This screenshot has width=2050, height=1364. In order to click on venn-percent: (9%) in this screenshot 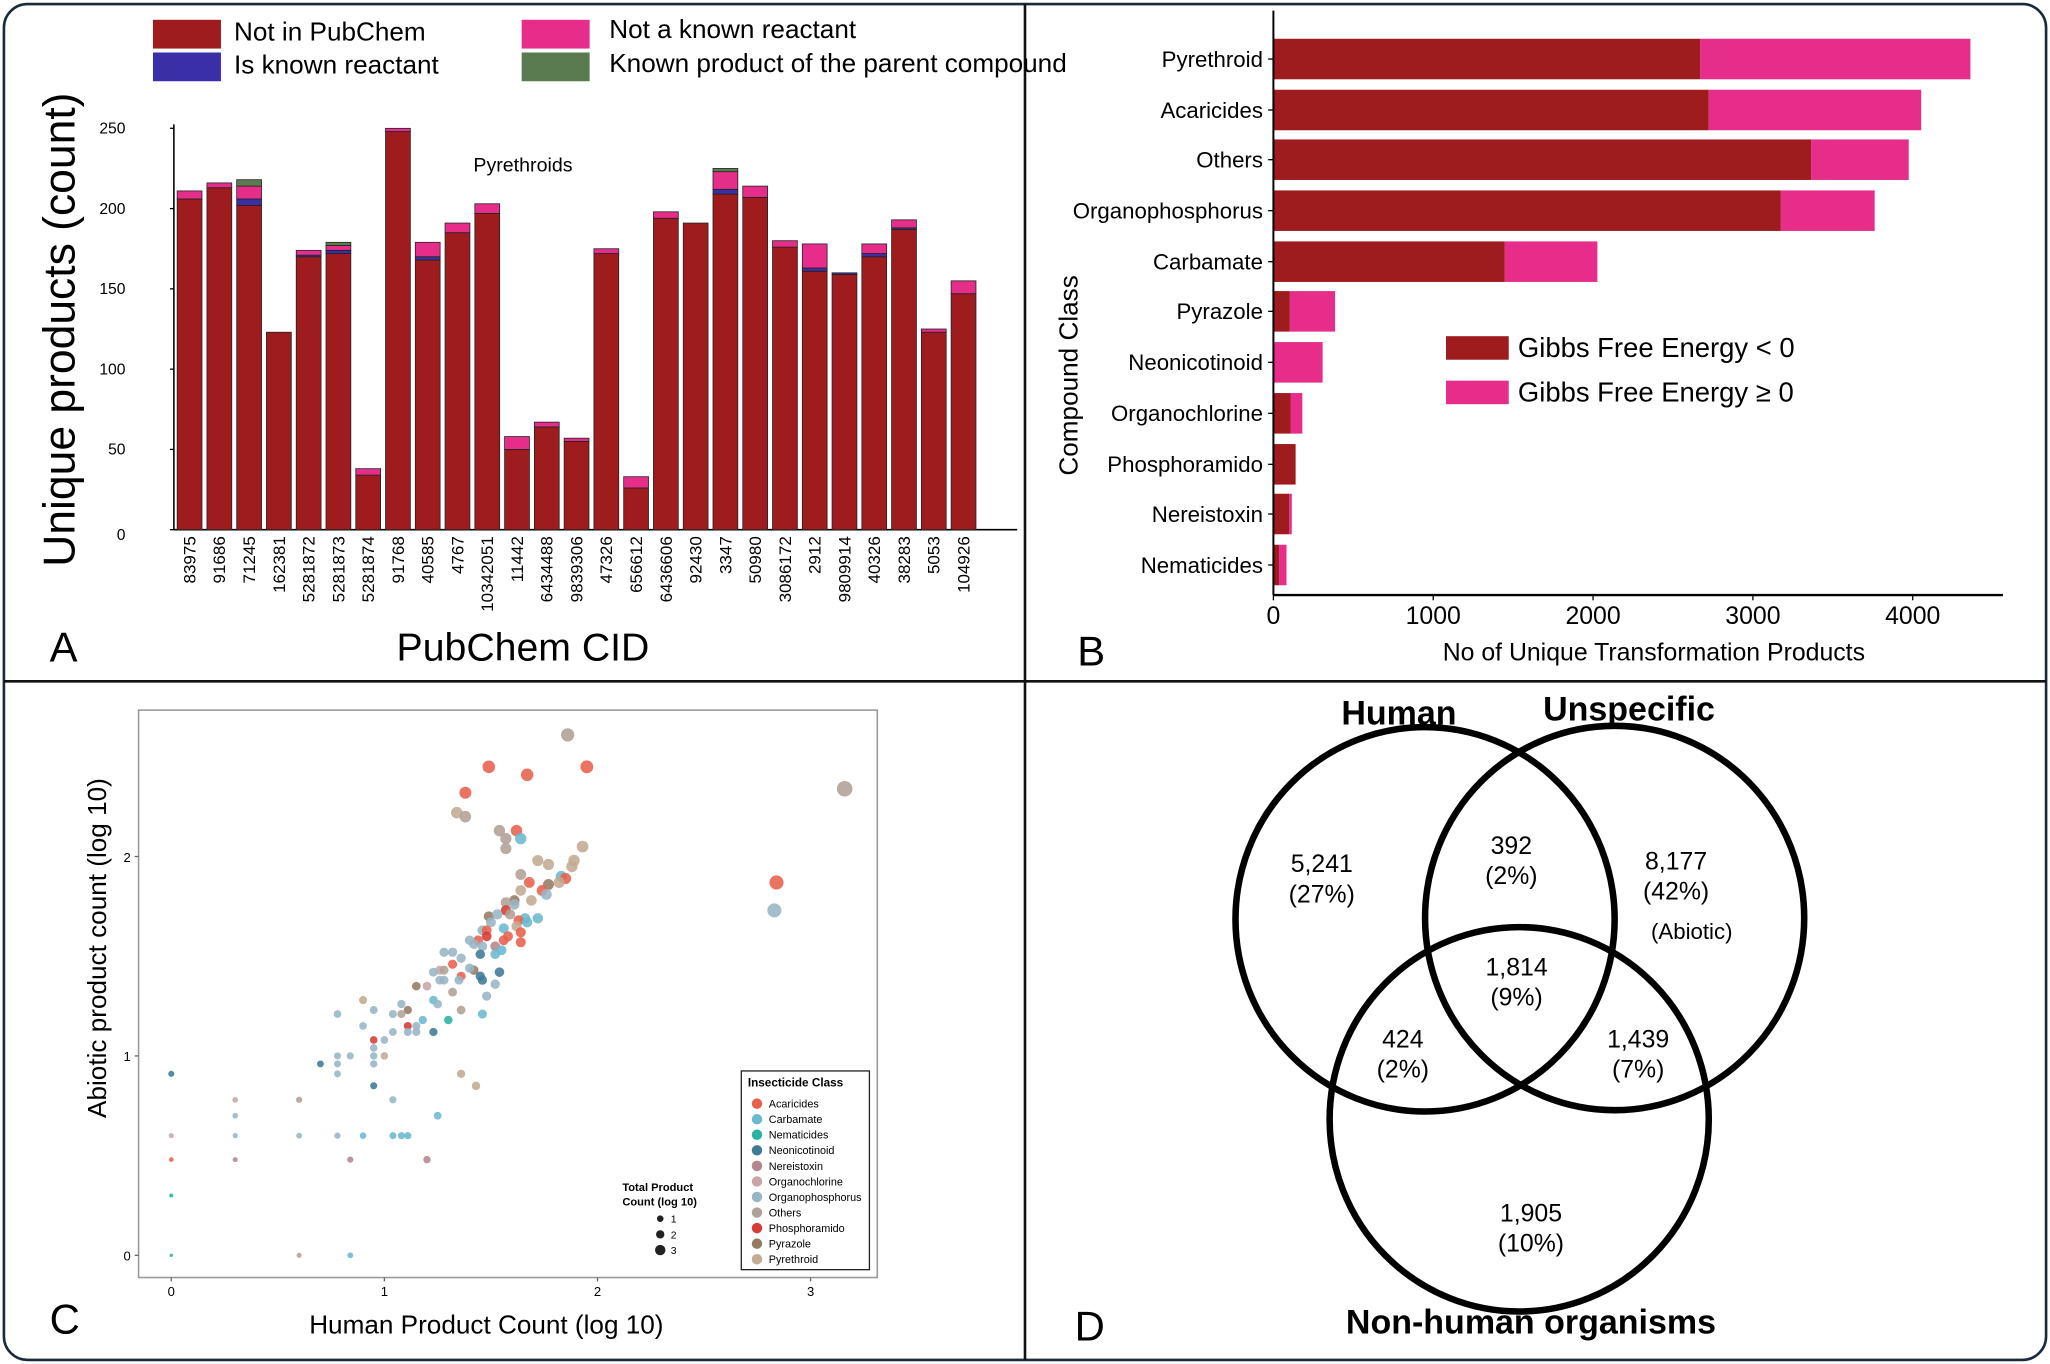, I will do `click(1516, 998)`.